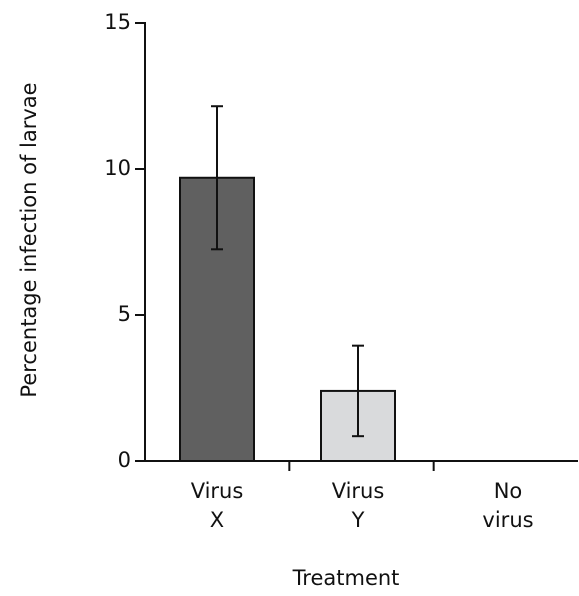  What do you see at coordinates (217, 505) in the screenshot?
I see `x-tick-label: Virus X` at bounding box center [217, 505].